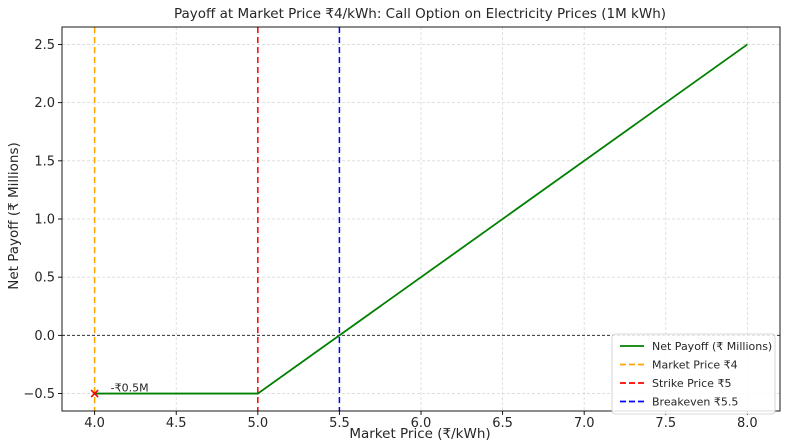 The height and width of the screenshot is (446, 789). Describe the element at coordinates (695, 365) in the screenshot. I see `legend-label-1: Market Price ₹4` at that location.